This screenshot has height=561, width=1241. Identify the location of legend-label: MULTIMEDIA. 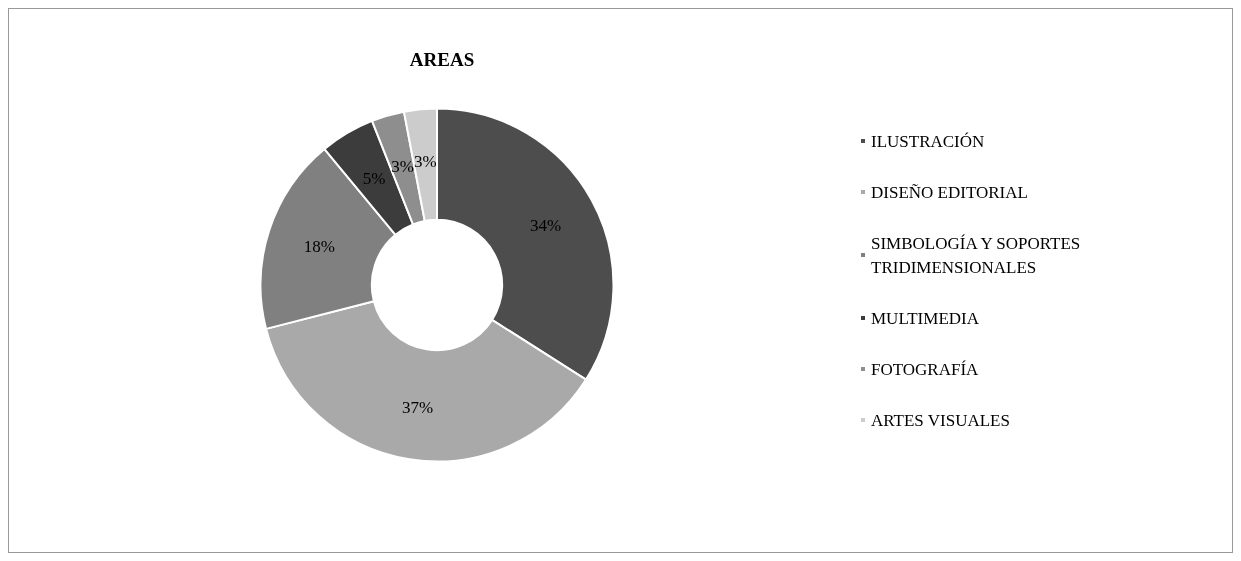
(925, 318).